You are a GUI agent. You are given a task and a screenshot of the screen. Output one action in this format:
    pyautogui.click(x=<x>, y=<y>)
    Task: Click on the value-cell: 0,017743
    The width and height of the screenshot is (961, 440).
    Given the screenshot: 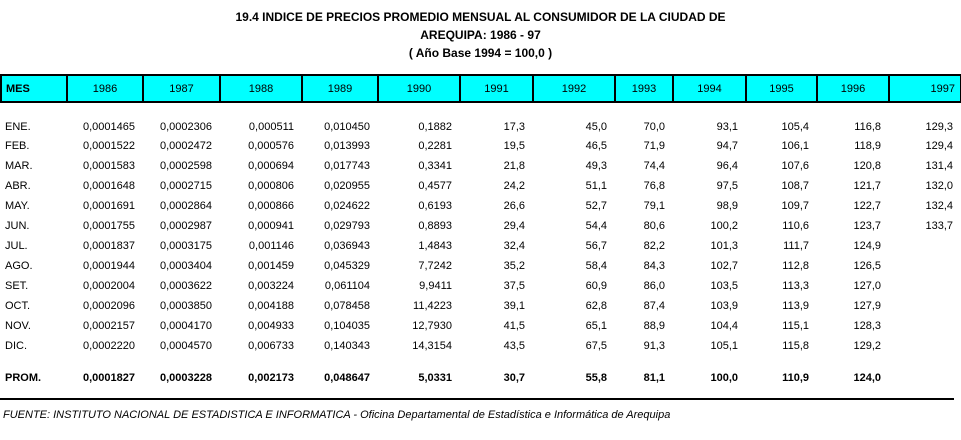 What is the action you would take?
    pyautogui.click(x=347, y=166)
    